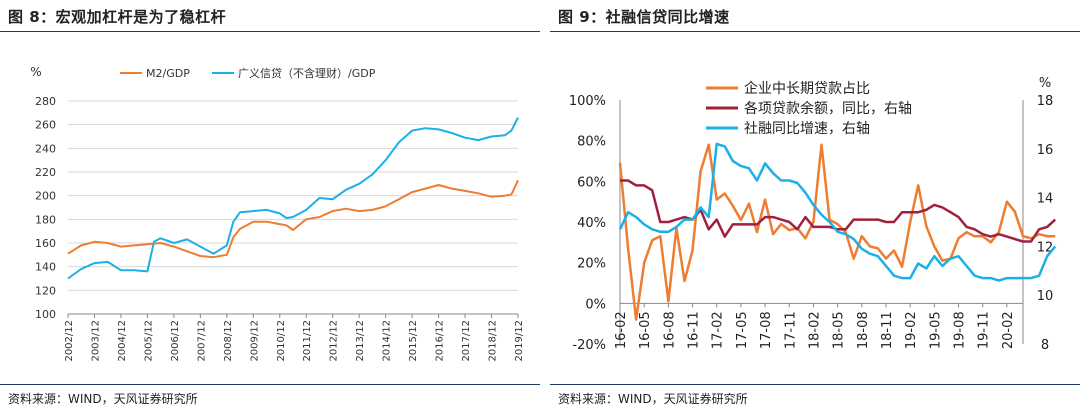  Describe the element at coordinates (281, 341) in the screenshot. I see `left-x-tick-label: 2010/12` at that location.